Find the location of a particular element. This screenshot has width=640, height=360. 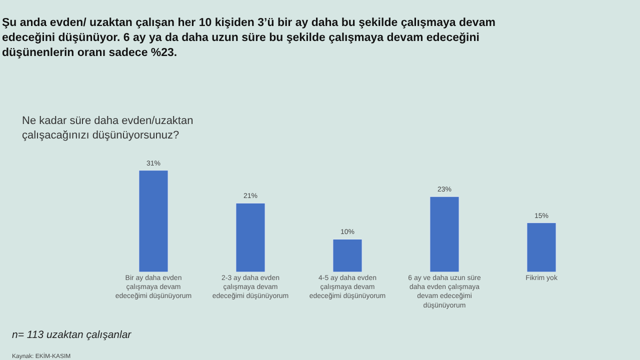

chart-subtitle: Ne kadar süre daha evden/uzaktan çalışacağınızı düşünüyorsunuz? is located at coordinates (108, 128).